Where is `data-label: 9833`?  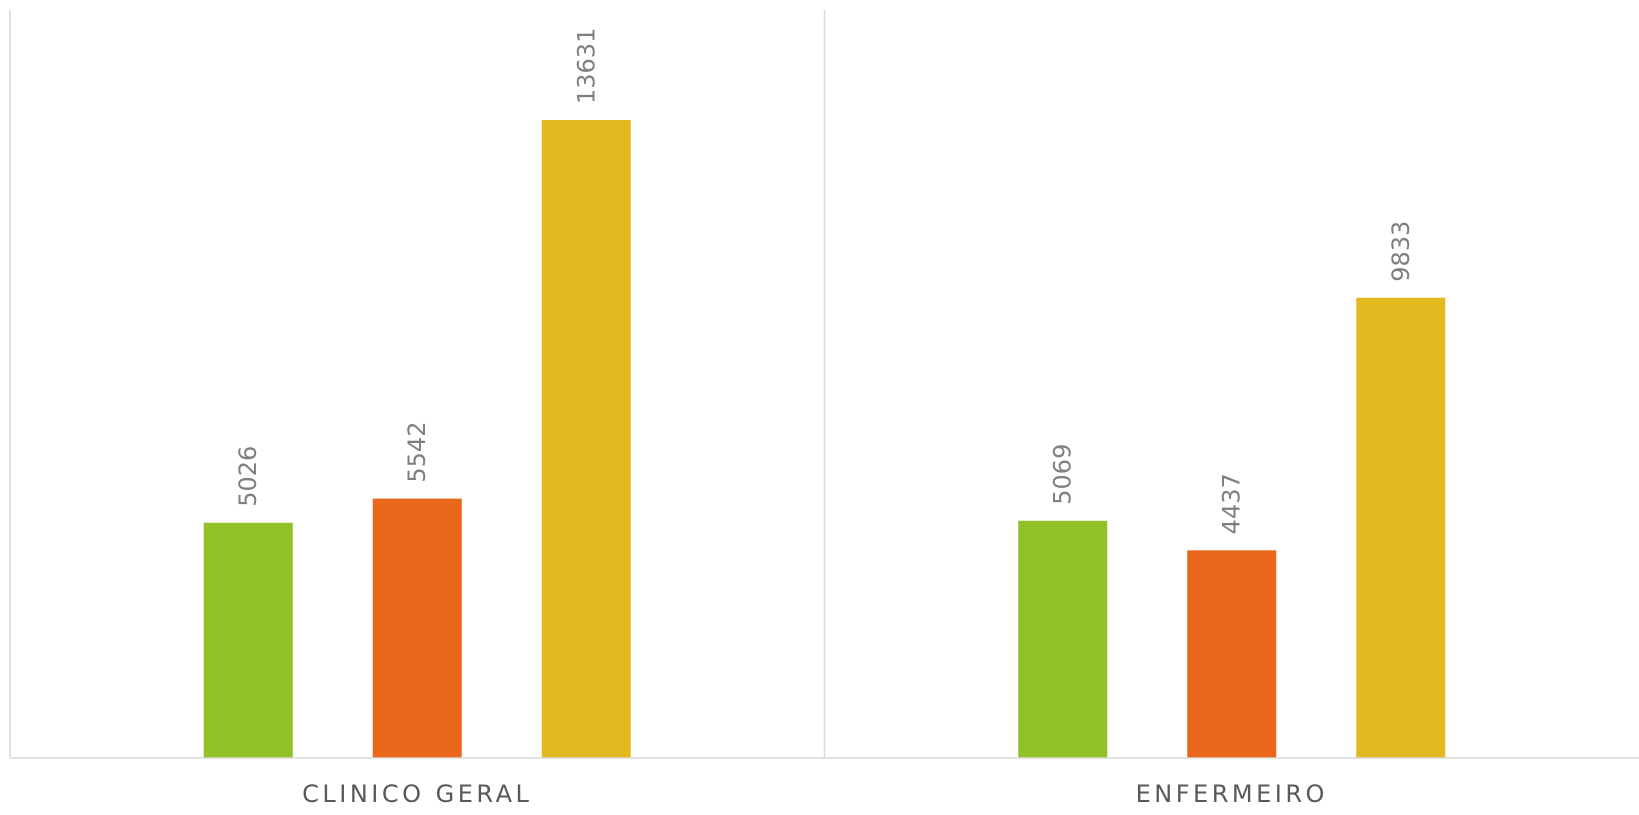 data-label: 9833 is located at coordinates (1401, 251).